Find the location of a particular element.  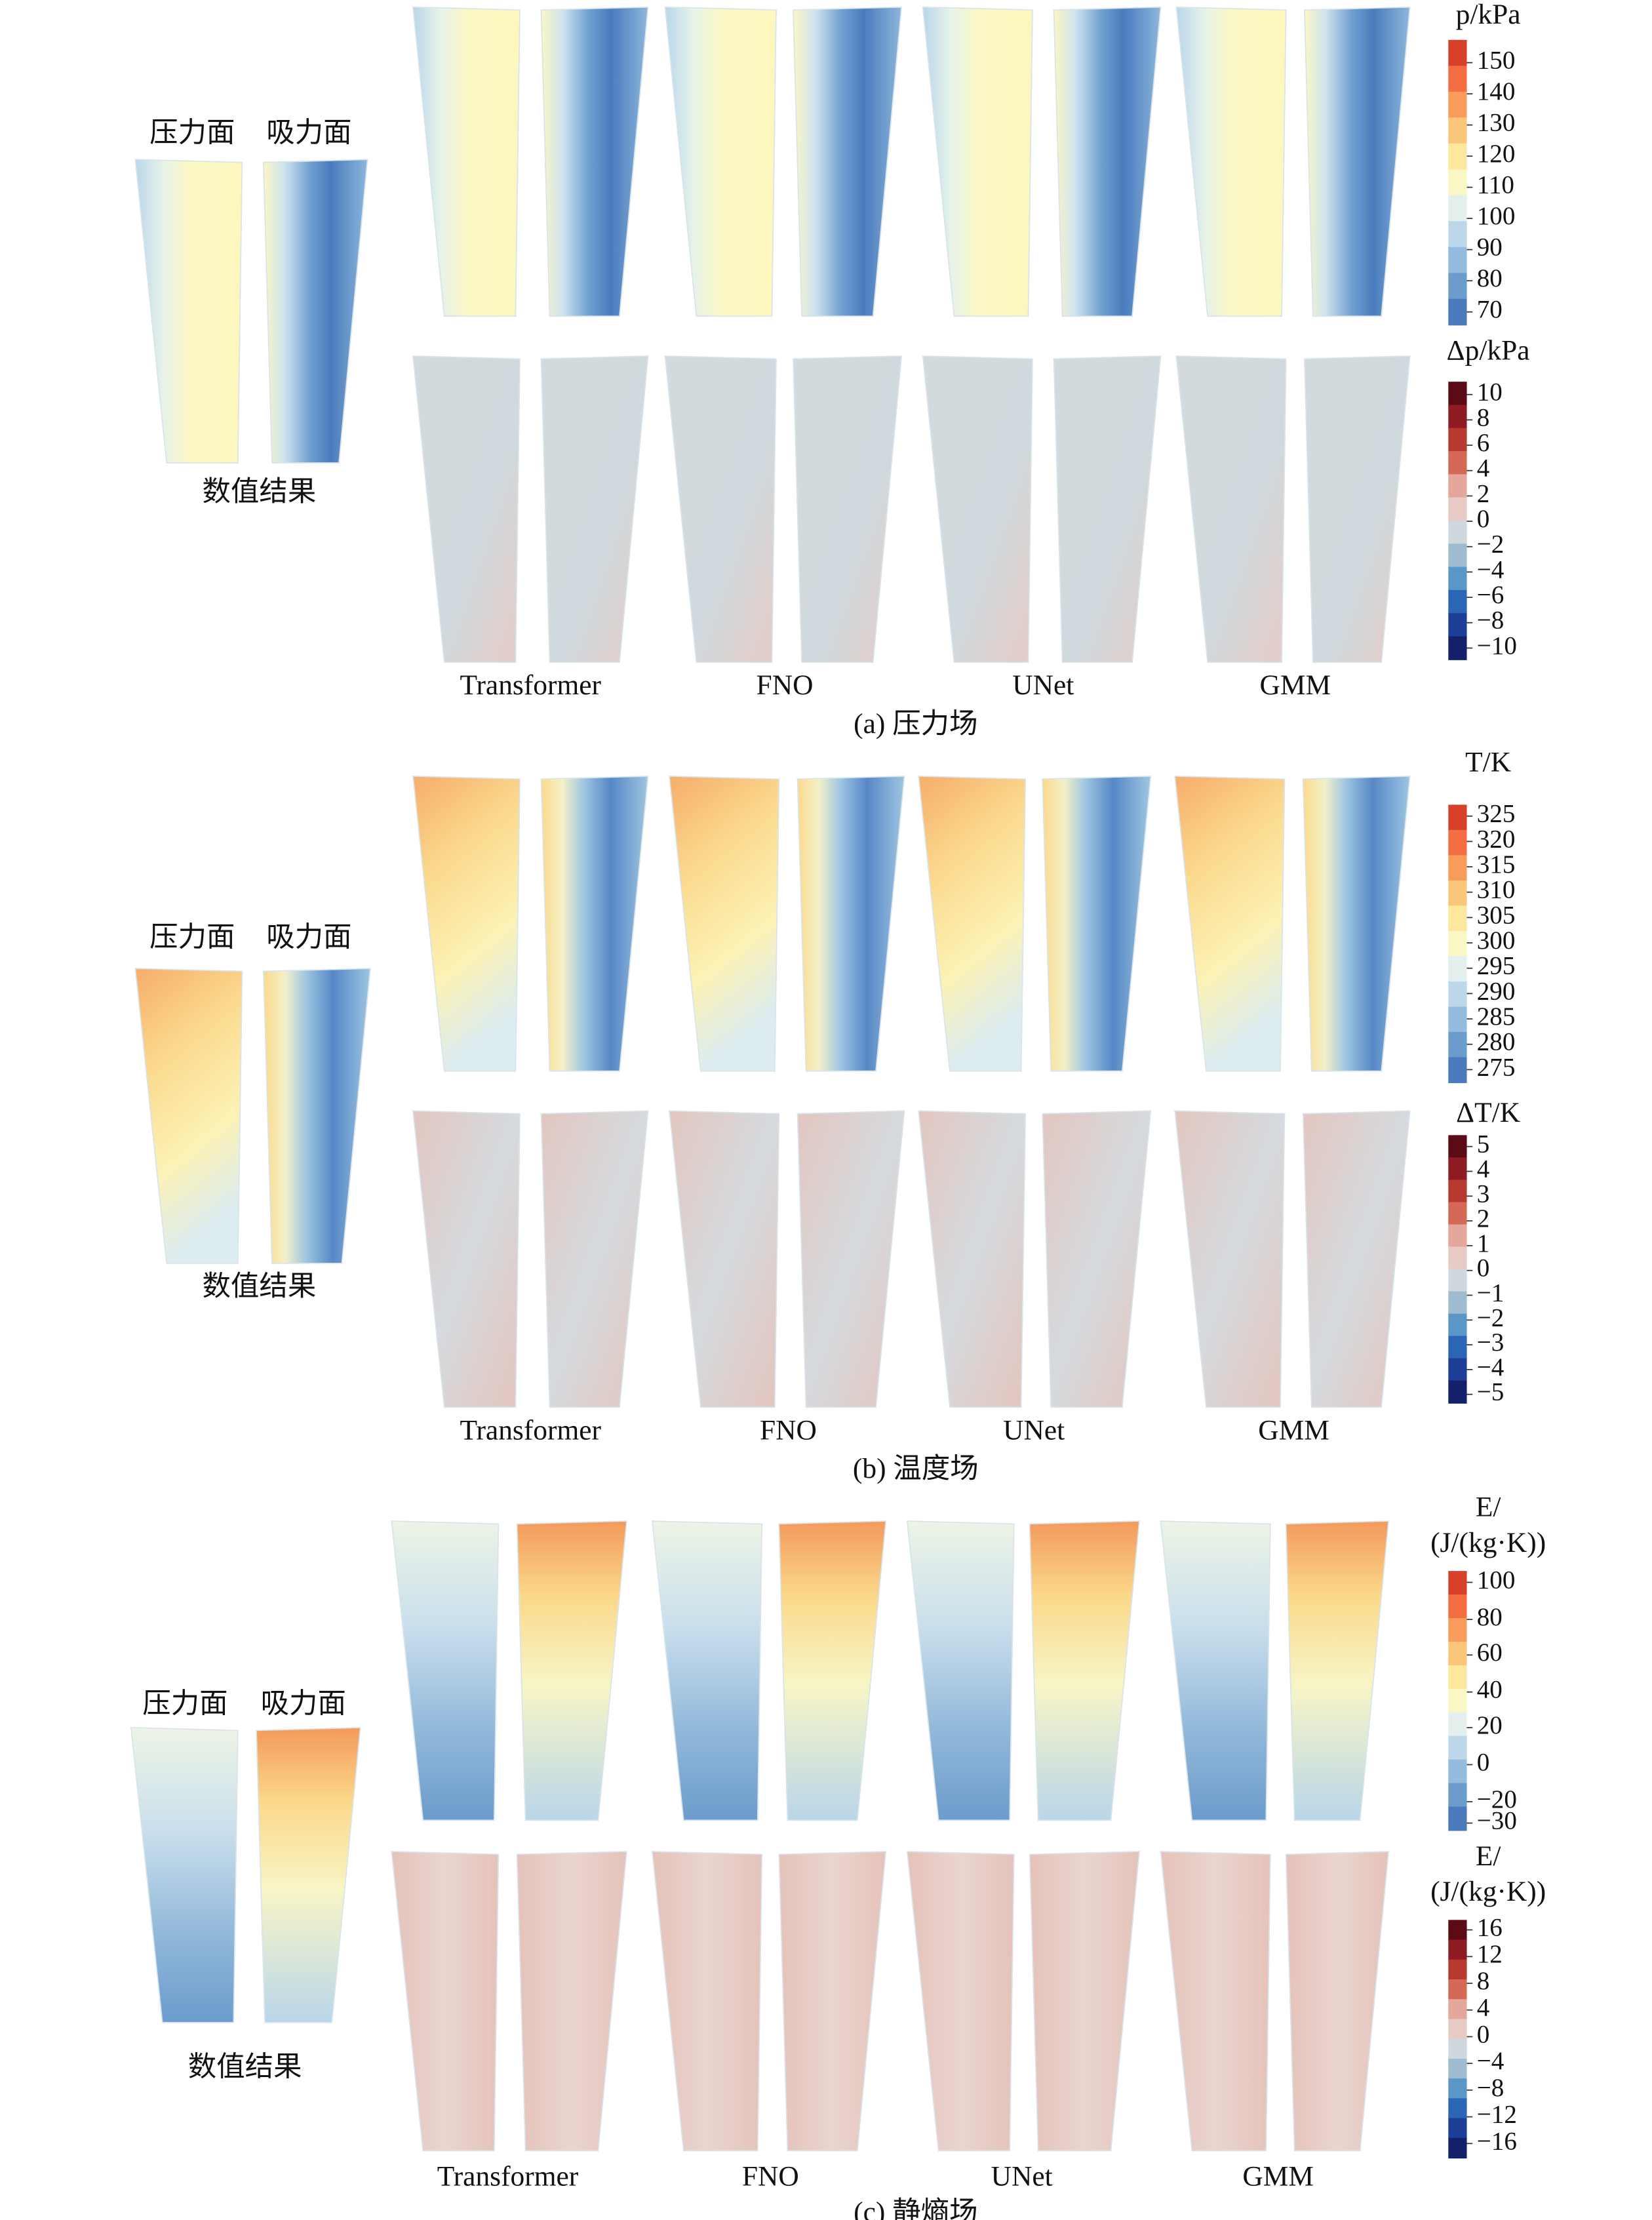

colorbar-tick-label: 0 is located at coordinates (1483, 2034).